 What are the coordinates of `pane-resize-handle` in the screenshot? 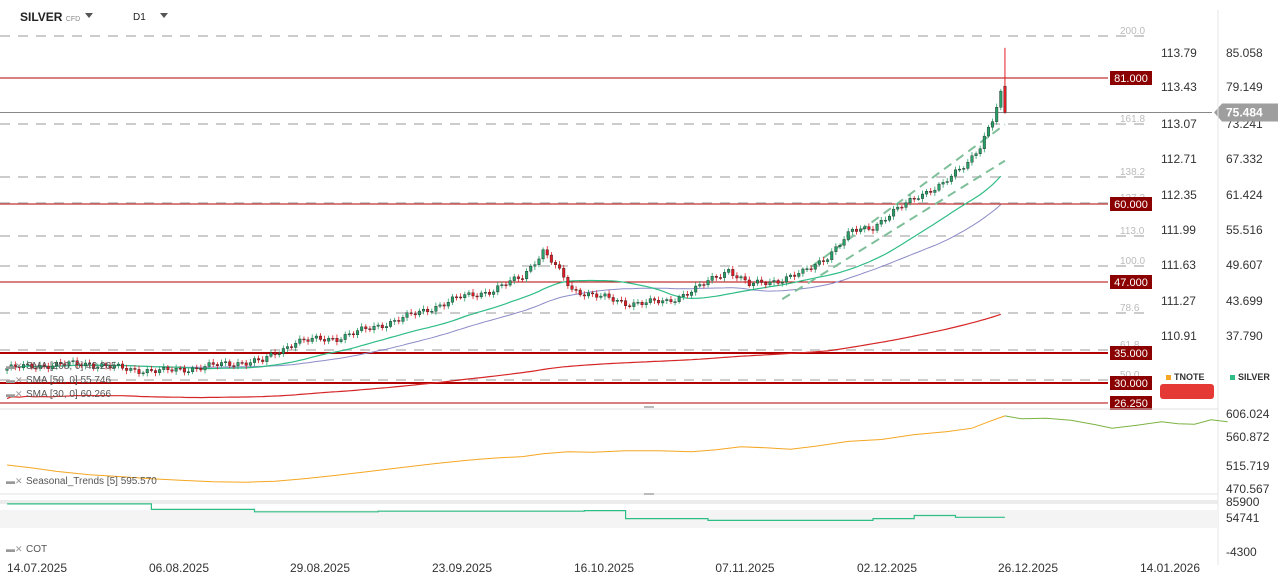 It's located at (649, 407).